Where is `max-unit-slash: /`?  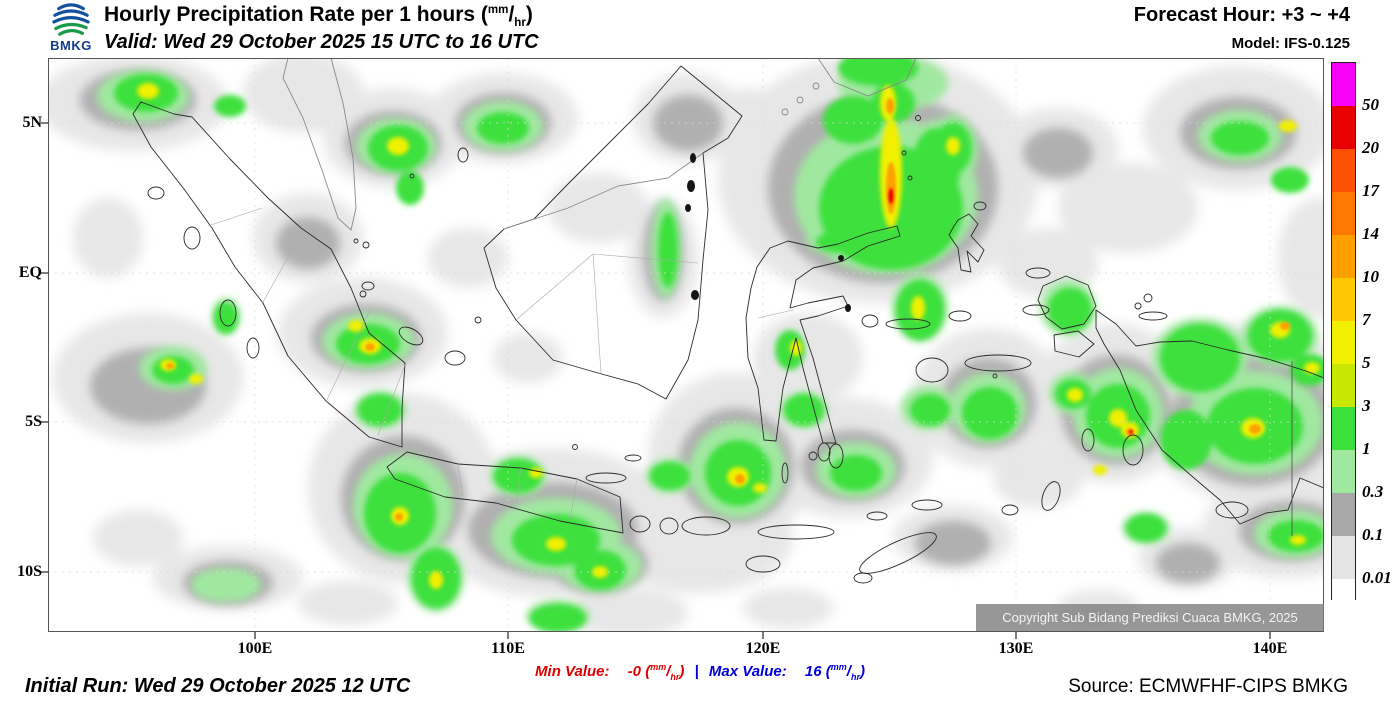
max-unit-slash: / is located at coordinates (848, 671).